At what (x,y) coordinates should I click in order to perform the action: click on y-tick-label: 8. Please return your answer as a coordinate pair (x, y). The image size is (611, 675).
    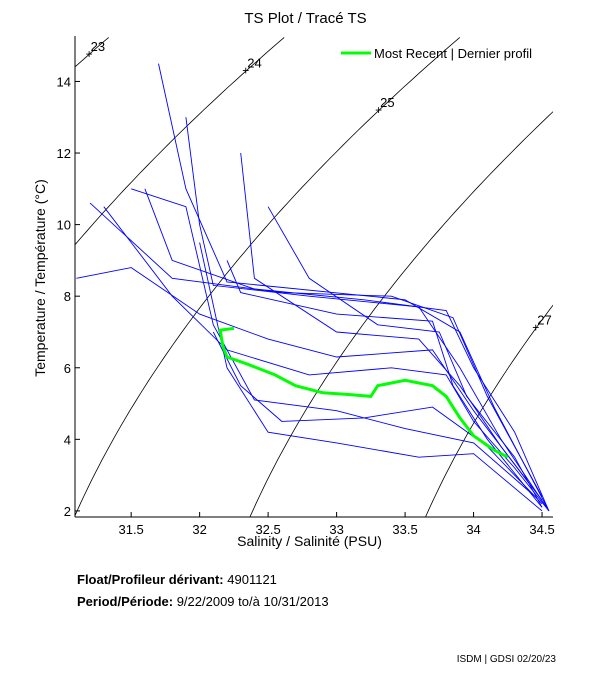
    Looking at the image, I should click on (67, 296).